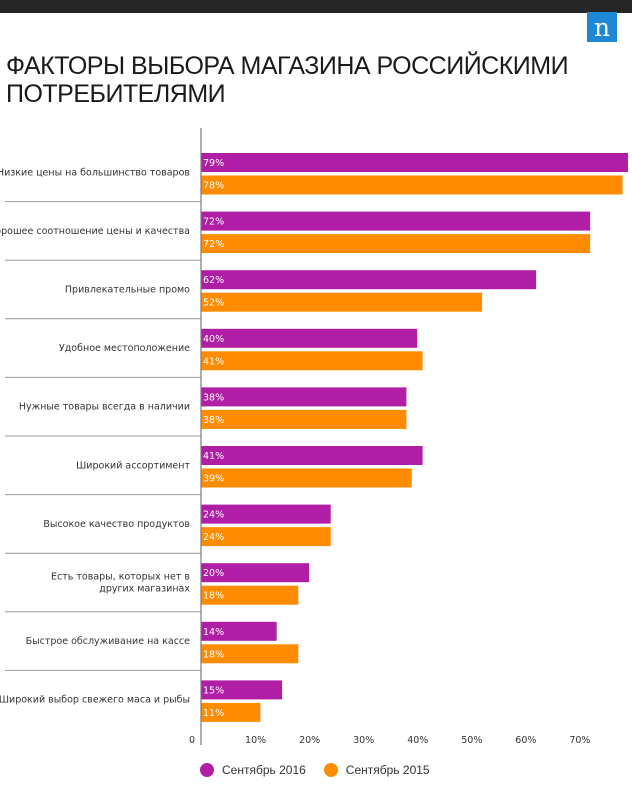  What do you see at coordinates (104, 407) in the screenshot?
I see `category-label: Нужные товары всегда в наличии` at bounding box center [104, 407].